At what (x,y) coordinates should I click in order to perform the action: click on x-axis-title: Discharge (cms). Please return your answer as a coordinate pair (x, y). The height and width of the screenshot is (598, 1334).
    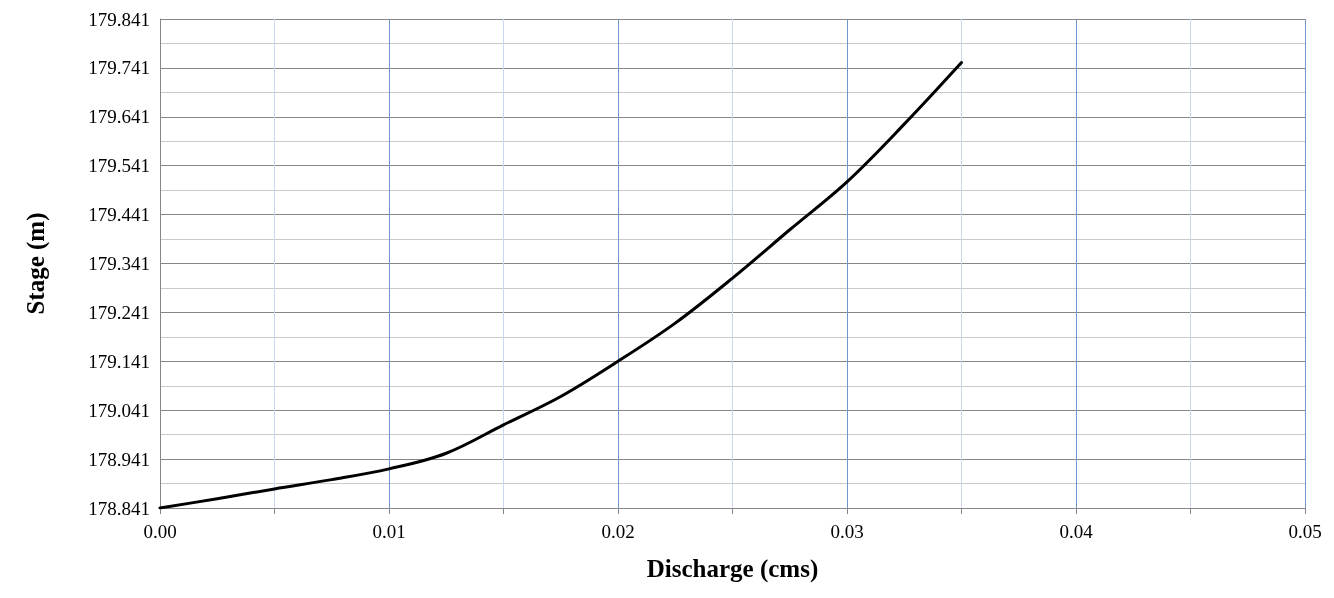
    Looking at the image, I should click on (732, 569).